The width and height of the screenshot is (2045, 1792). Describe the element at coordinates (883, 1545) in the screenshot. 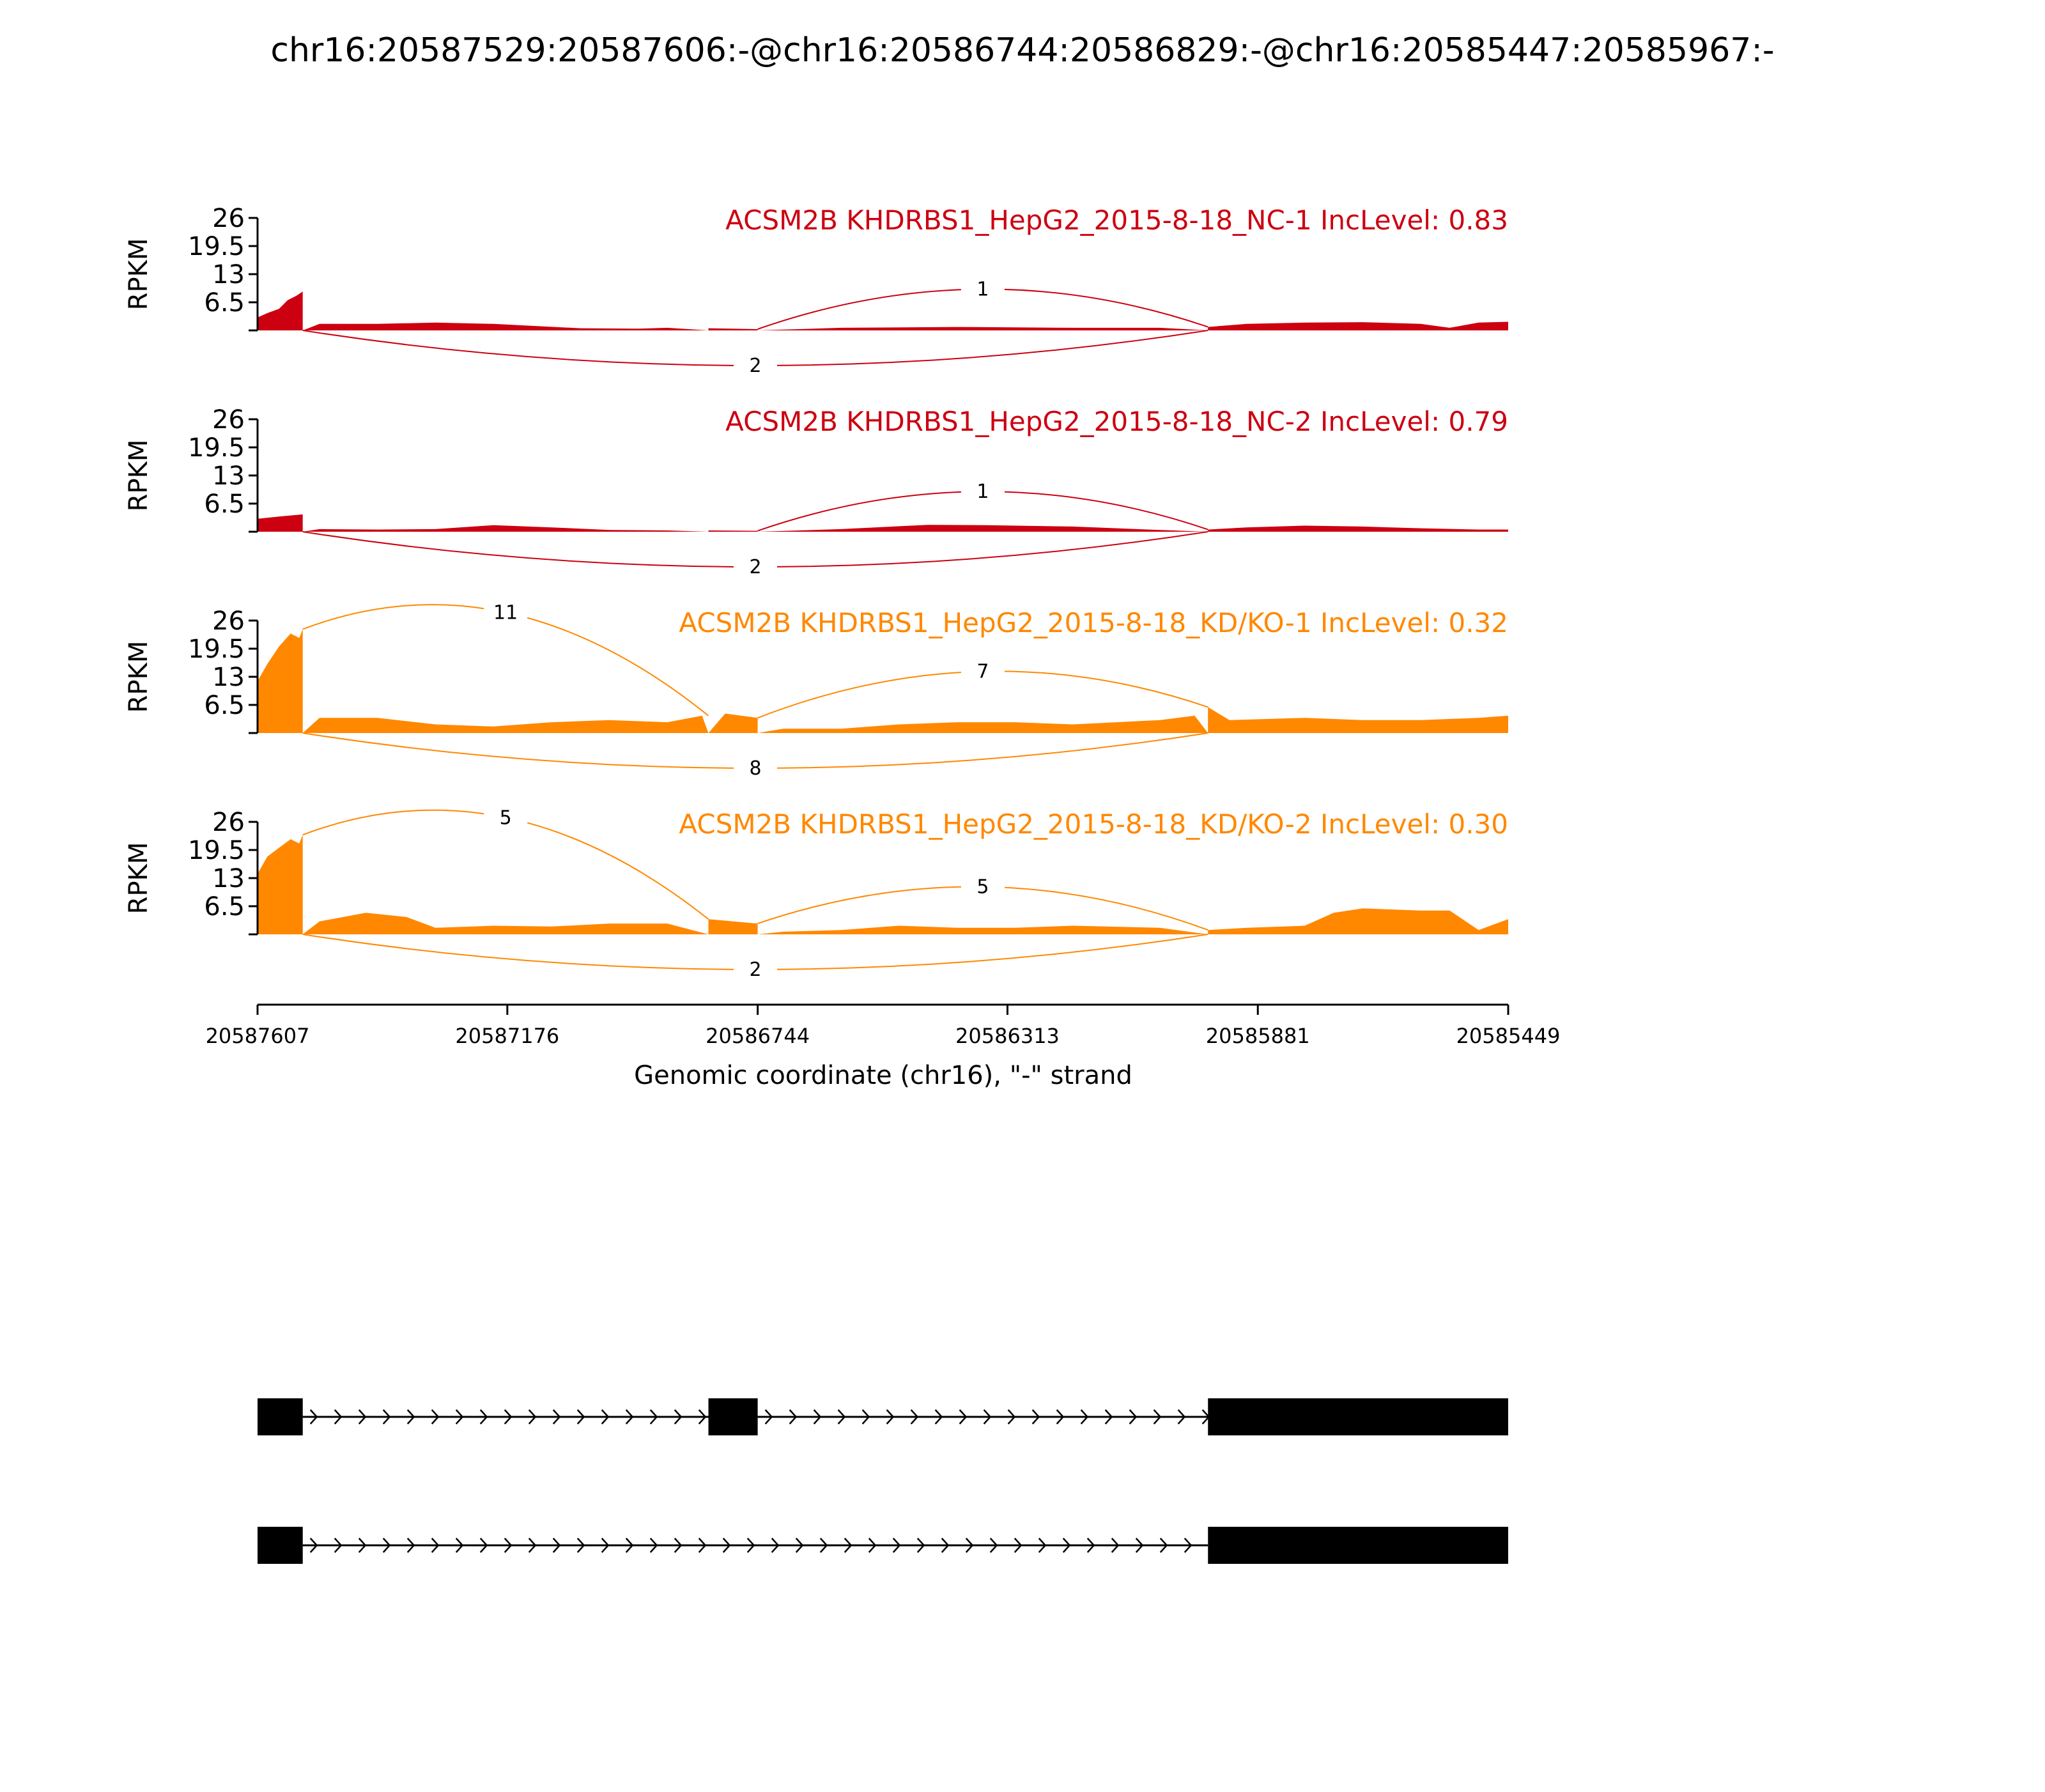

I see `isoform-track` at that location.